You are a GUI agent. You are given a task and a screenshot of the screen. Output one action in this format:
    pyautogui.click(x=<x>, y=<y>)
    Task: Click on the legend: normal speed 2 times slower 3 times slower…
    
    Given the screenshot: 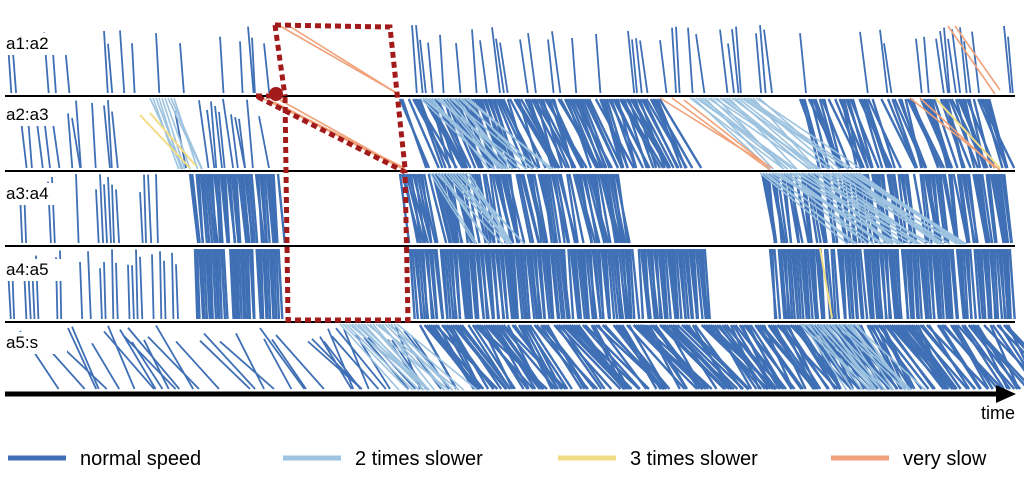 What is the action you would take?
    pyautogui.click(x=497, y=459)
    